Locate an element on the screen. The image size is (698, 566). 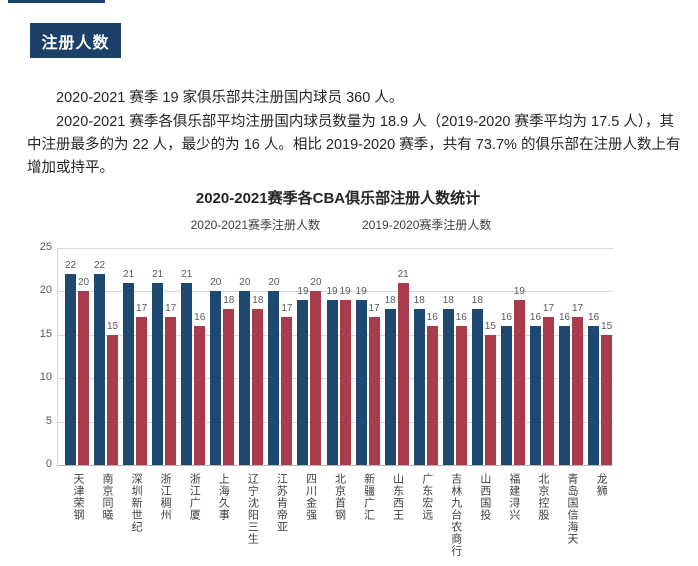
x-axis-label: 北京控股 is located at coordinates (542, 497).